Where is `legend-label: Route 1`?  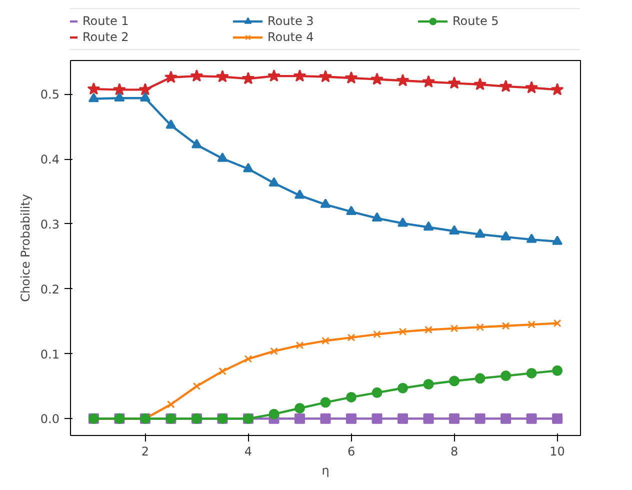
legend-label: Route 1 is located at coordinates (106, 21).